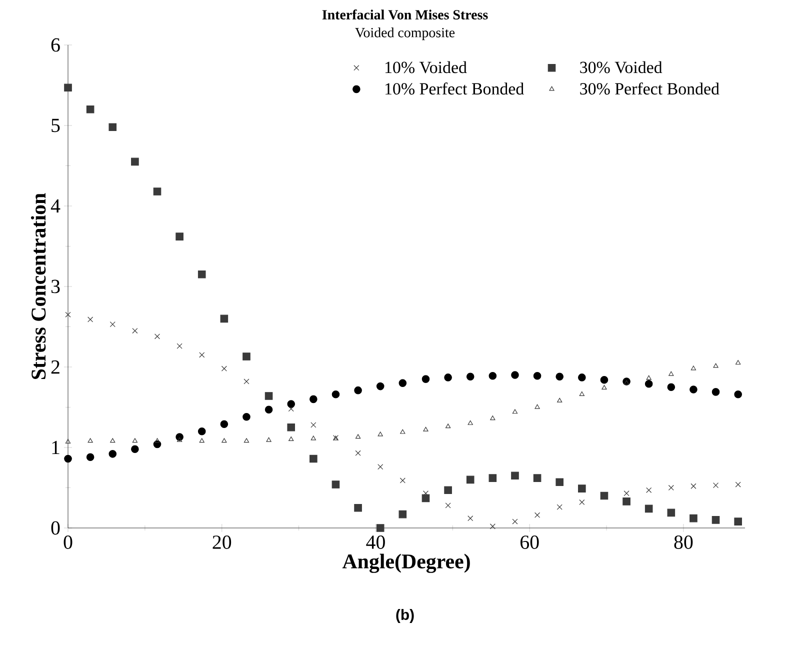 Image resolution: width=787 pixels, height=654 pixels. Describe the element at coordinates (56, 125) in the screenshot. I see `y-tick-label: 5` at that location.